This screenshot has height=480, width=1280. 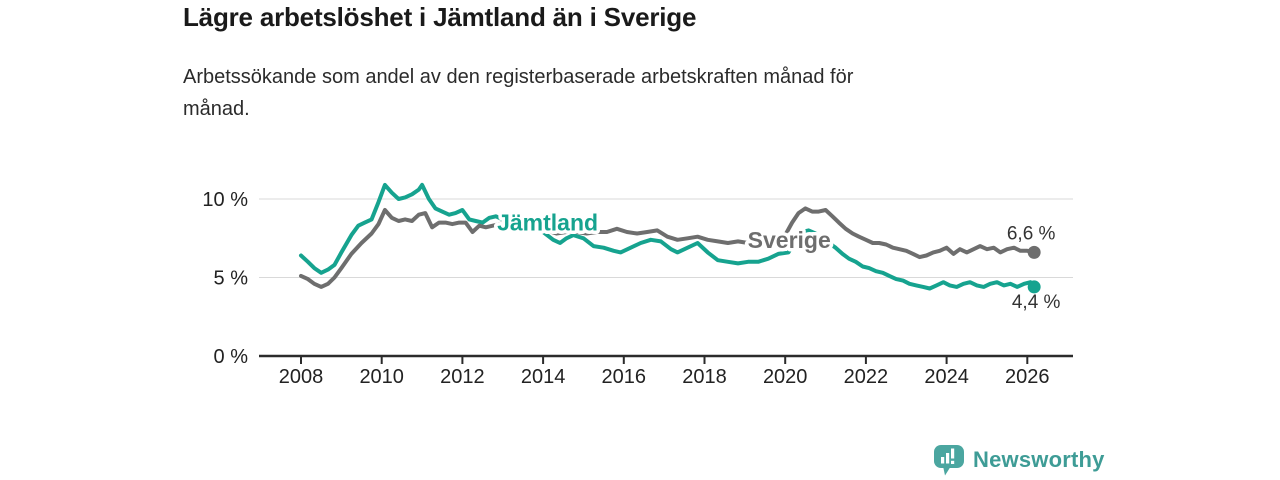 What do you see at coordinates (1031, 233) in the screenshot?
I see `series-end-value-label: 6,6 %` at bounding box center [1031, 233].